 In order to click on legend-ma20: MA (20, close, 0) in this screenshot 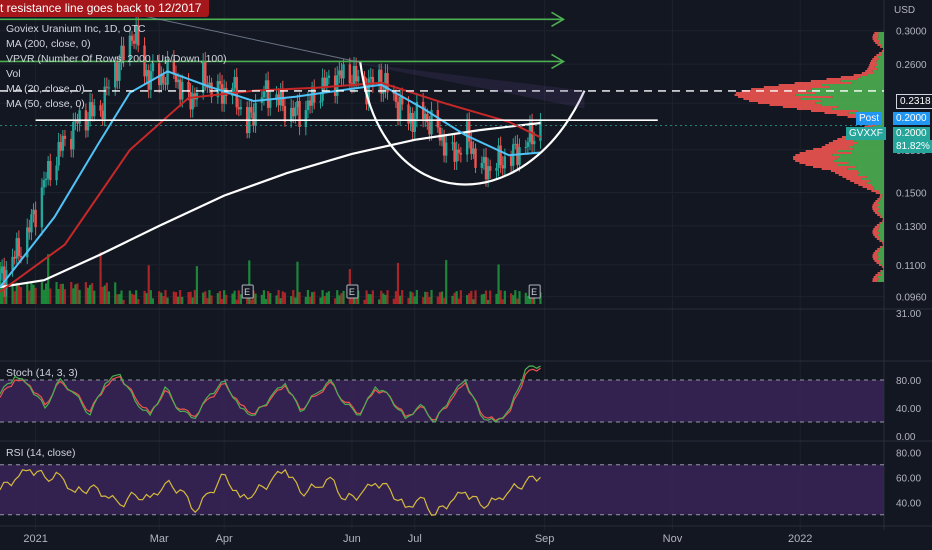, I will do `click(45, 89)`.